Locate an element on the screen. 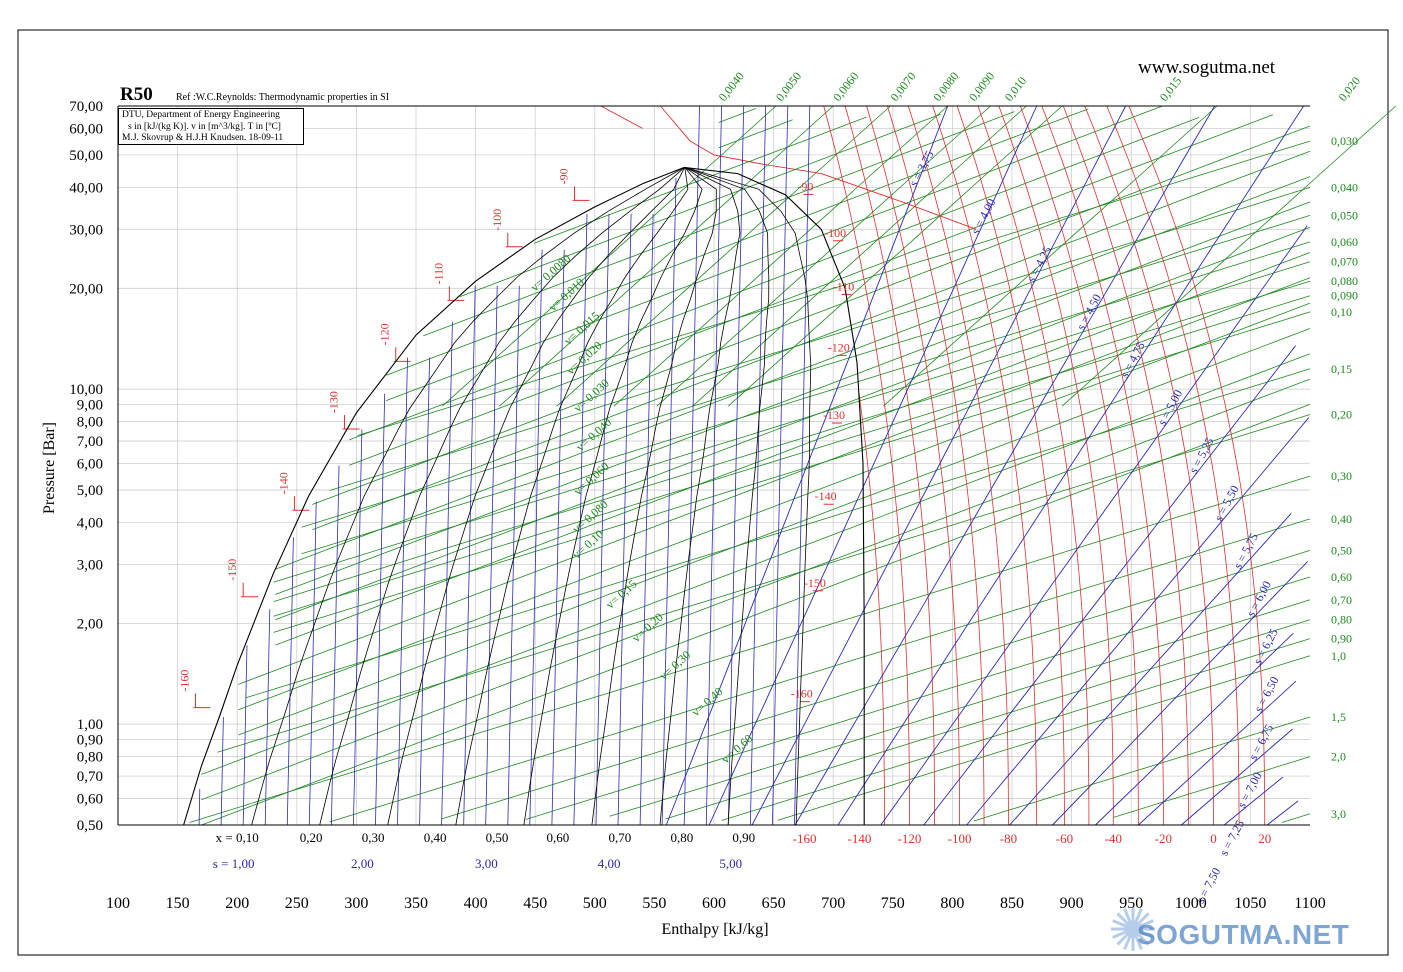  isentrope-label: s = 6,50 is located at coordinates (1266, 694).